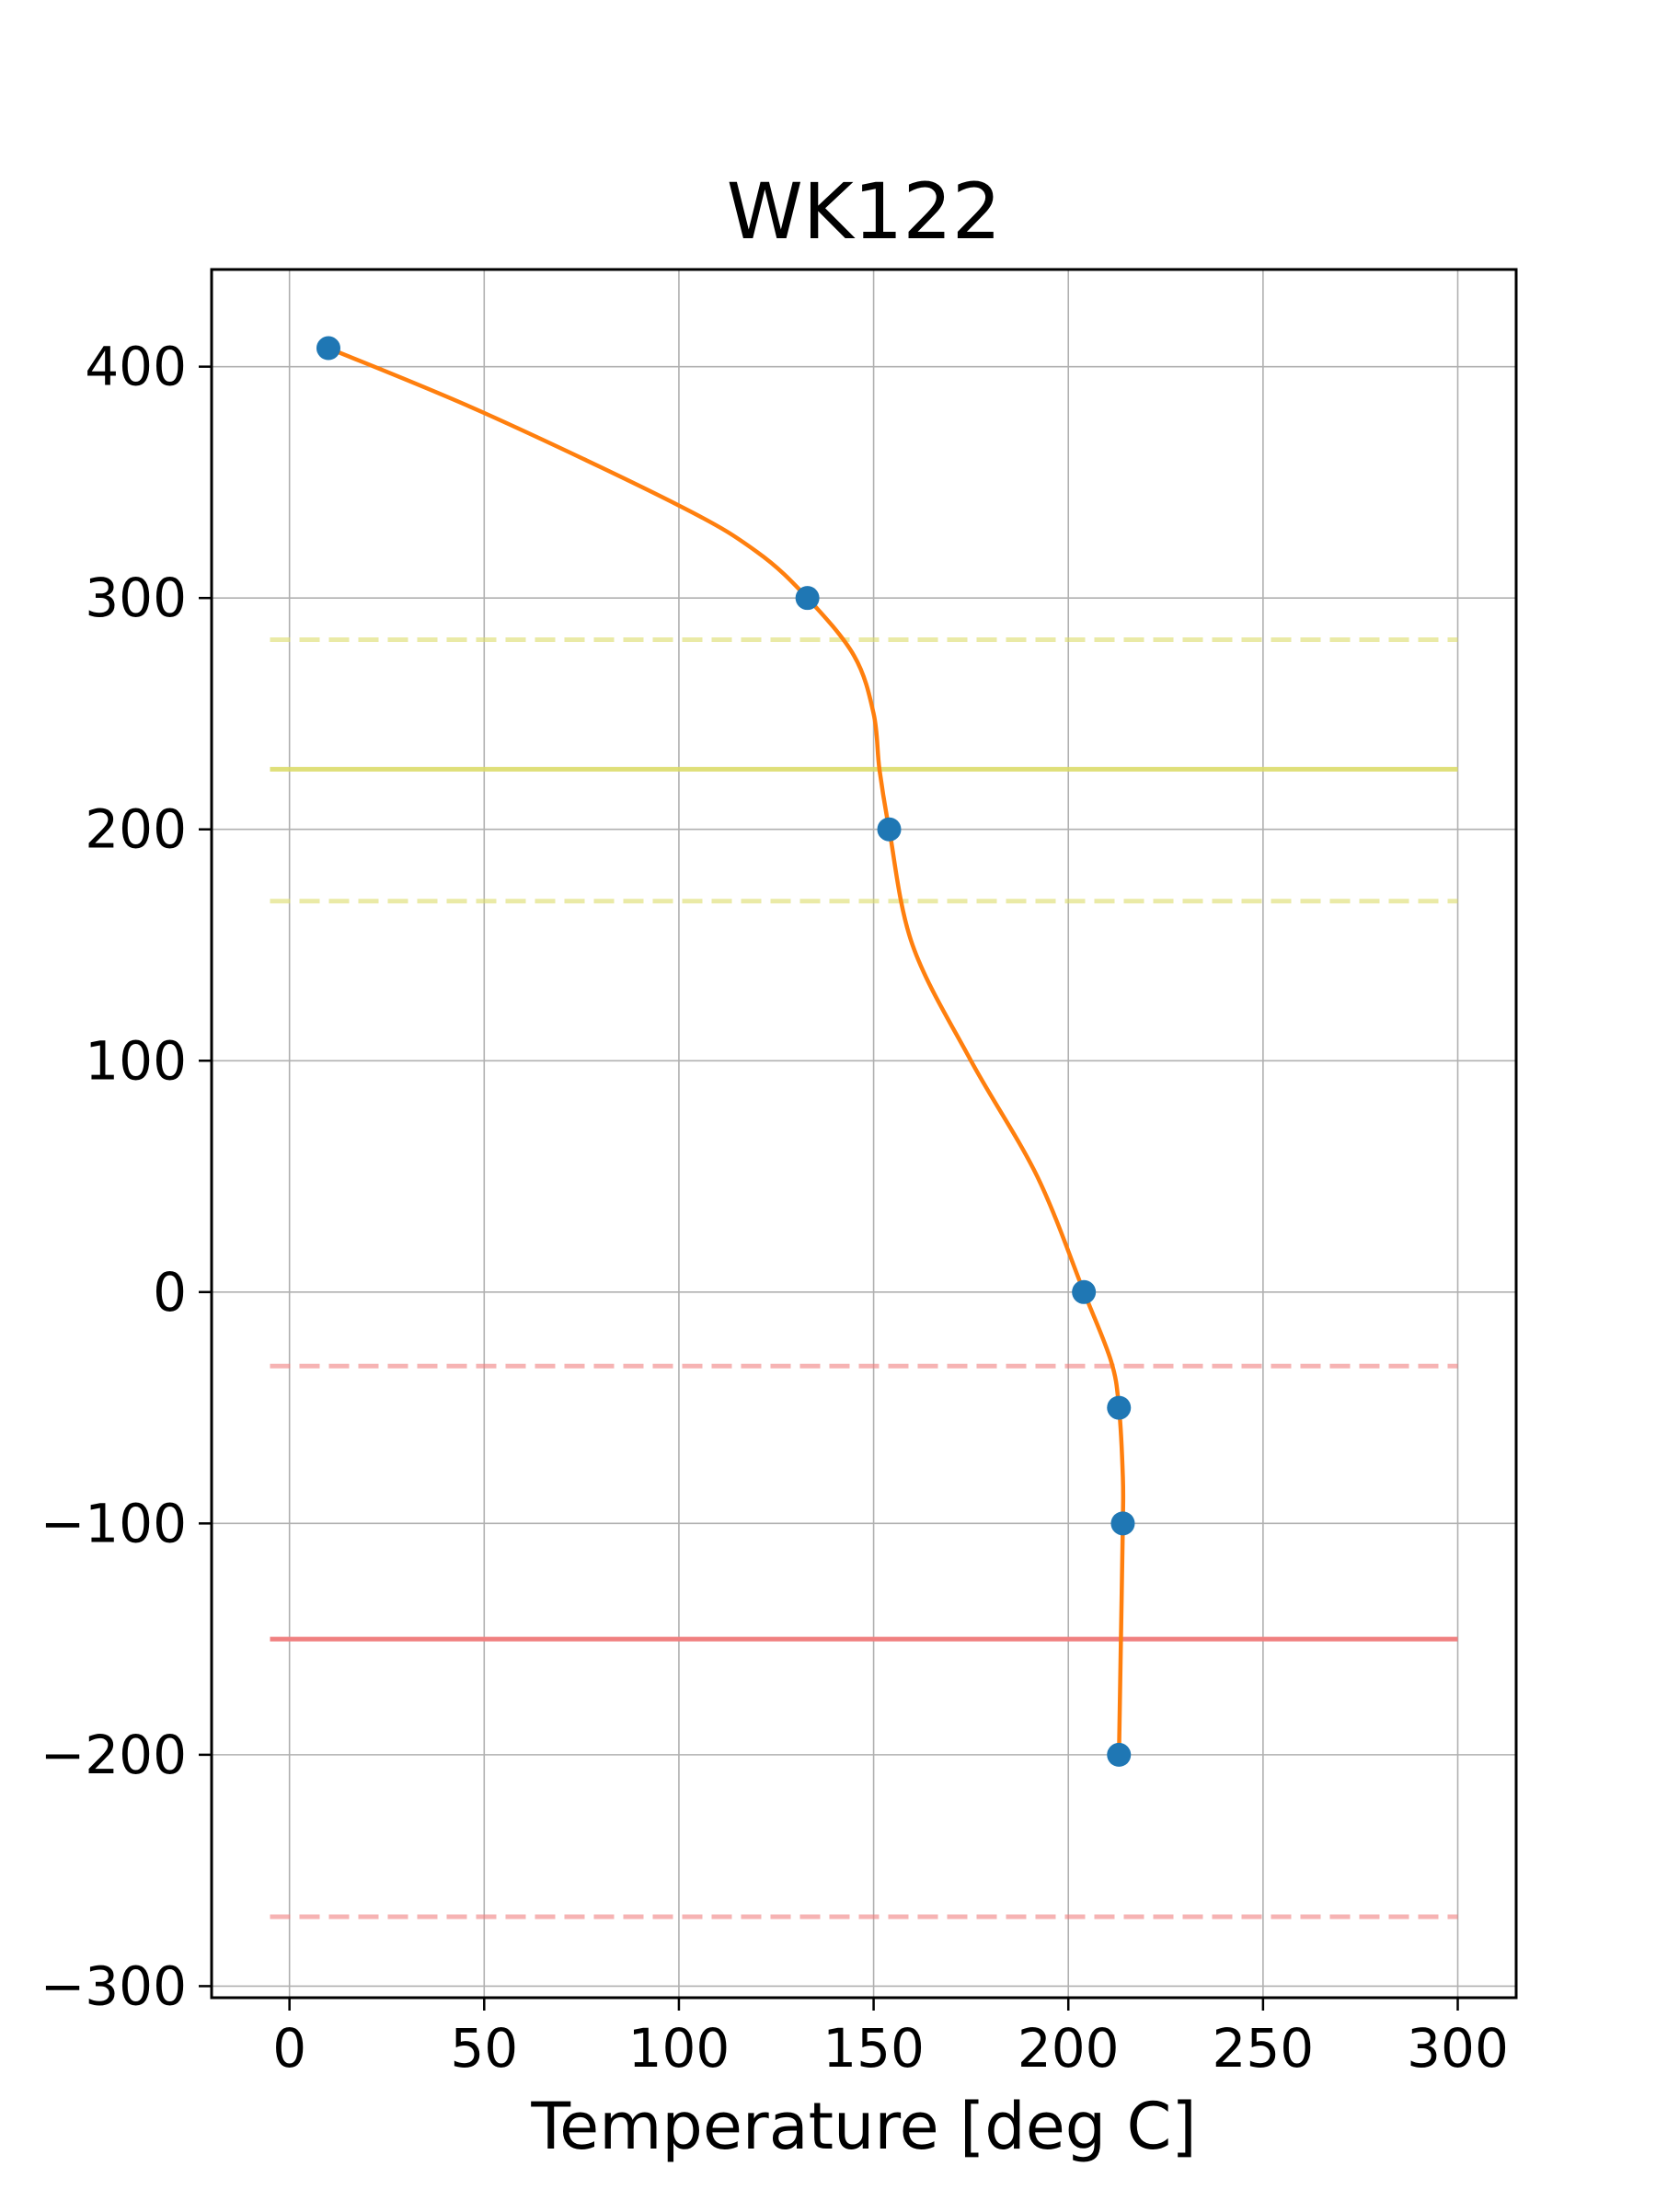 This screenshot has width=1656, height=2212. Describe the element at coordinates (136, 598) in the screenshot. I see `y-tick-label: 300` at that location.